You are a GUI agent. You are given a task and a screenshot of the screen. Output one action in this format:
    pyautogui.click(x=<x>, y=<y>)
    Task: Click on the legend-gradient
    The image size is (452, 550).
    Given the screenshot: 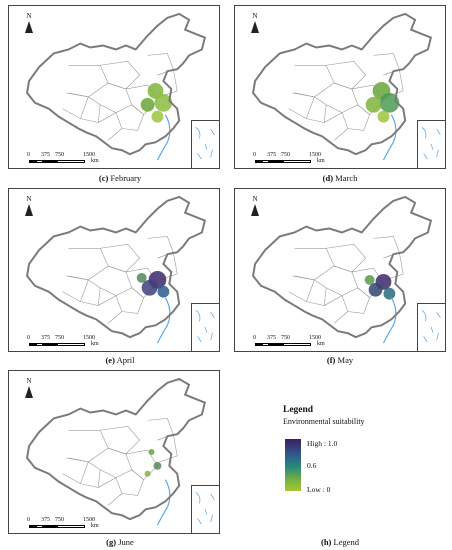 What is the action you would take?
    pyautogui.click(x=293, y=465)
    